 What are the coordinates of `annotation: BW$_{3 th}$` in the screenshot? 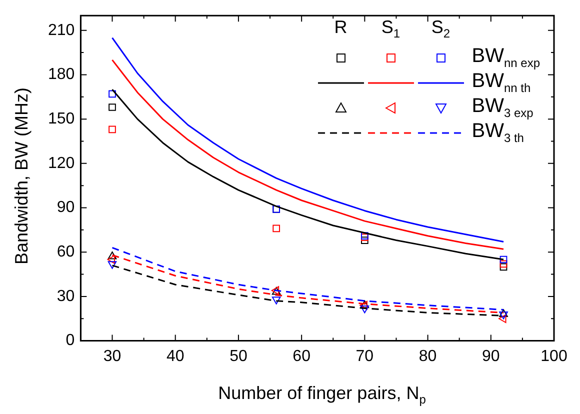 It's located at (497, 132).